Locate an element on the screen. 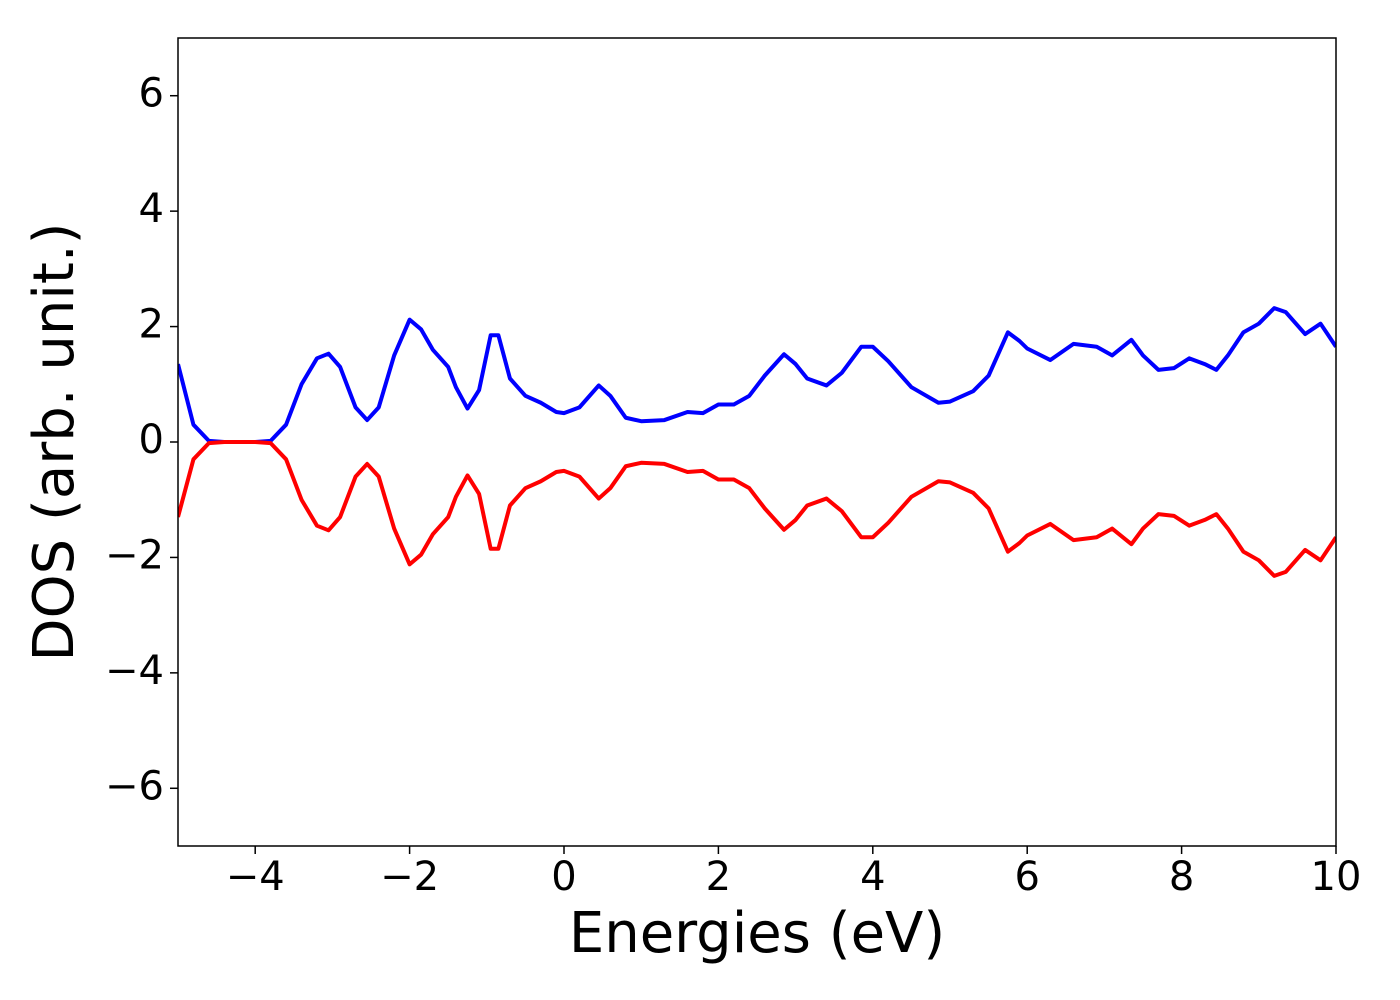 The width and height of the screenshot is (1400, 1000). x-tick-label: 10 is located at coordinates (1336, 877).